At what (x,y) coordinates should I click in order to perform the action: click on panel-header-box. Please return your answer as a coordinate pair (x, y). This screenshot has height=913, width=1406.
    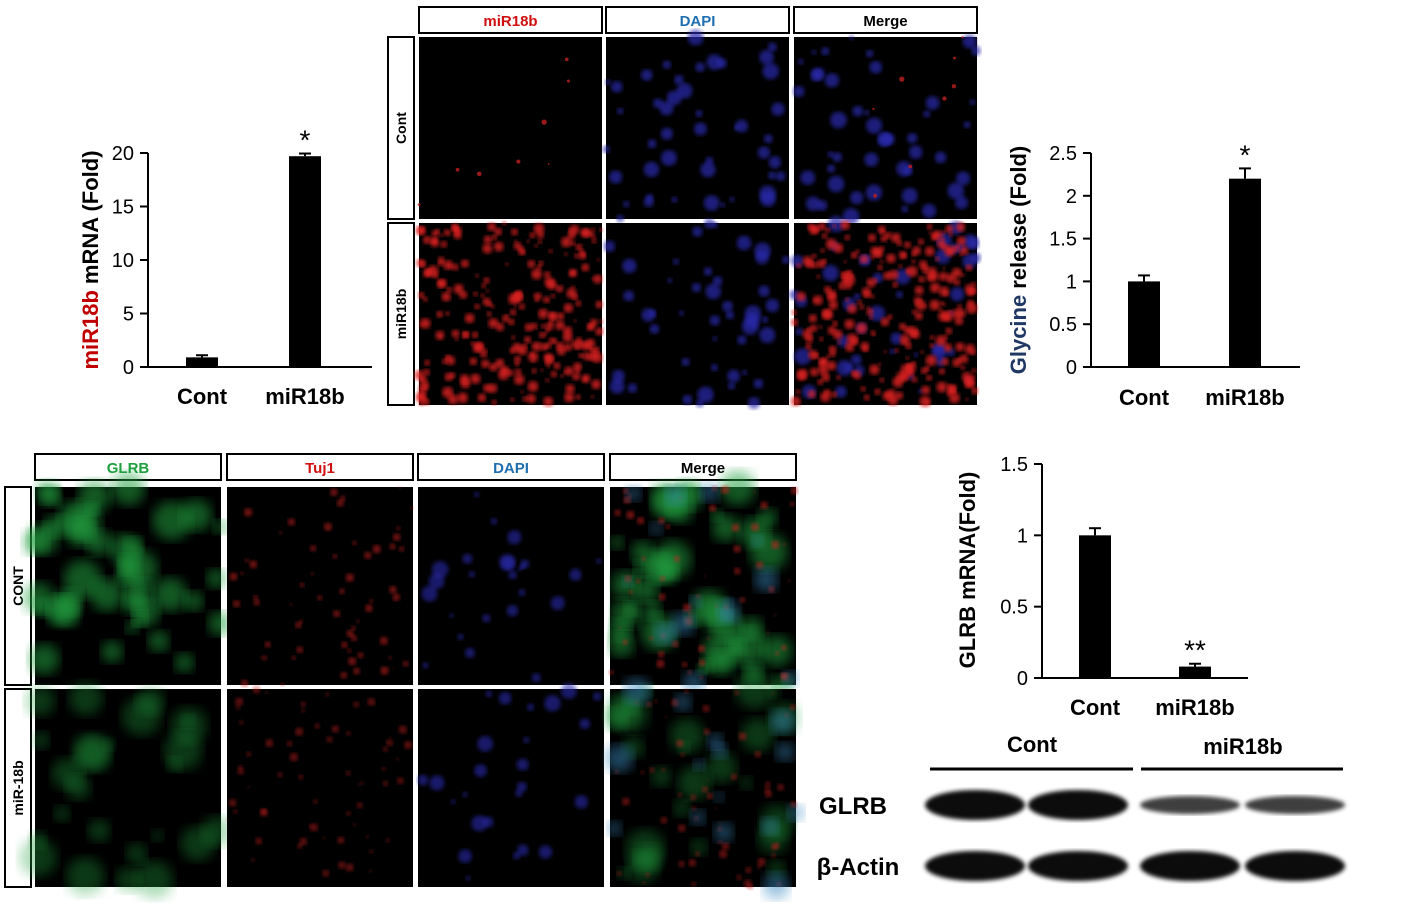
    Looking at the image, I should click on (320, 467).